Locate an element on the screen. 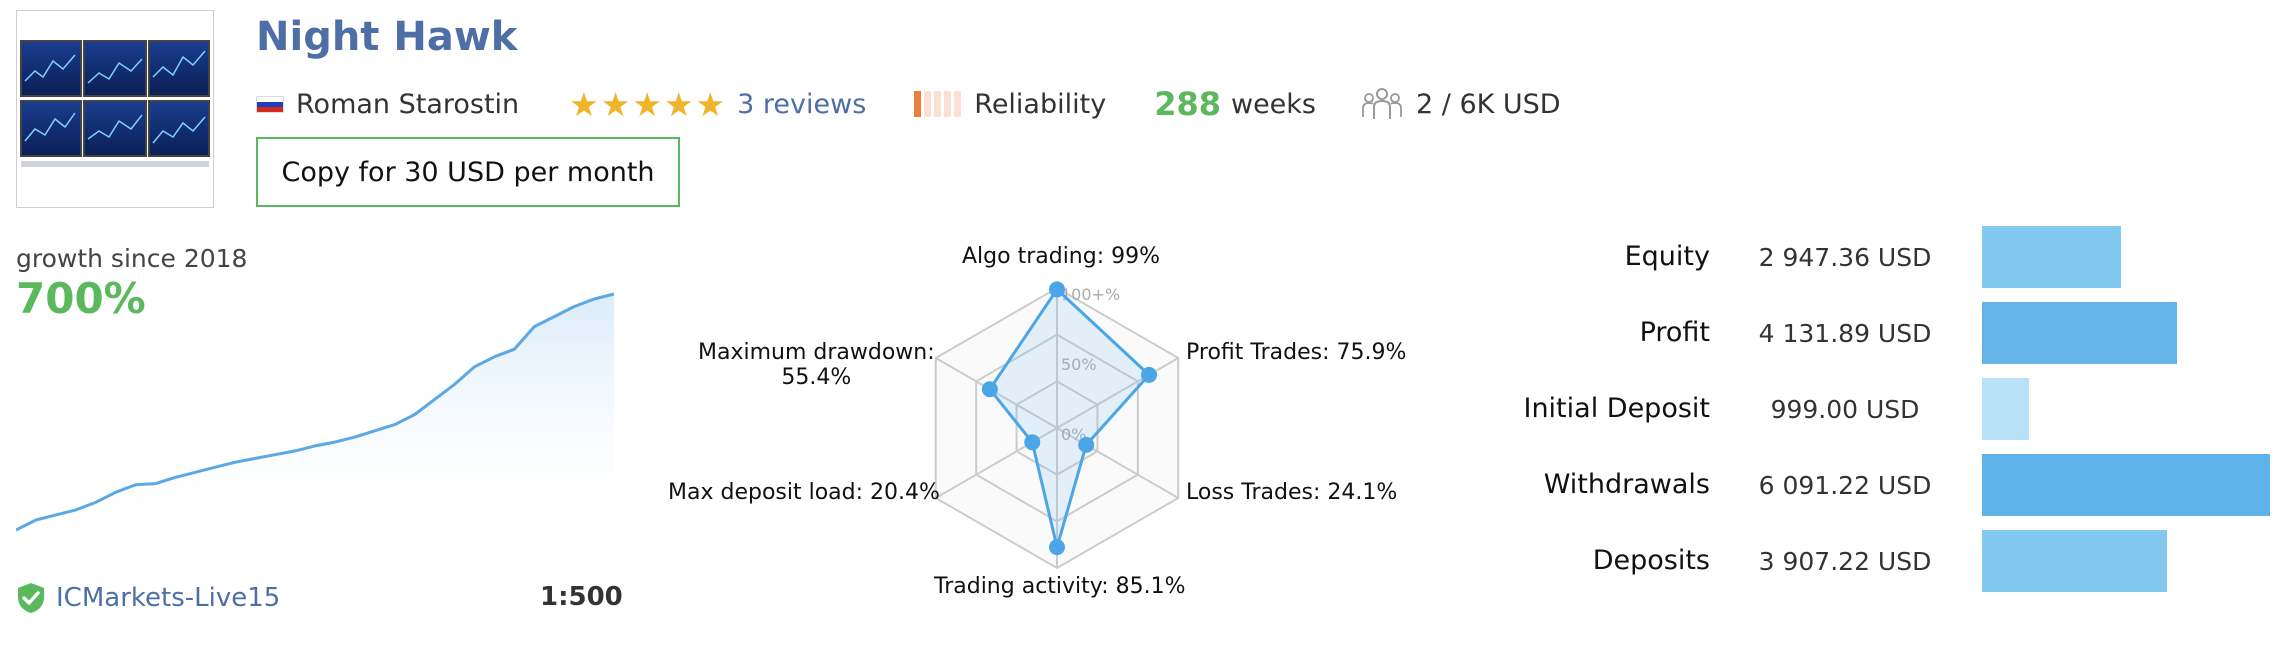 The height and width of the screenshot is (646, 2284). growth-line is located at coordinates (315, 412).